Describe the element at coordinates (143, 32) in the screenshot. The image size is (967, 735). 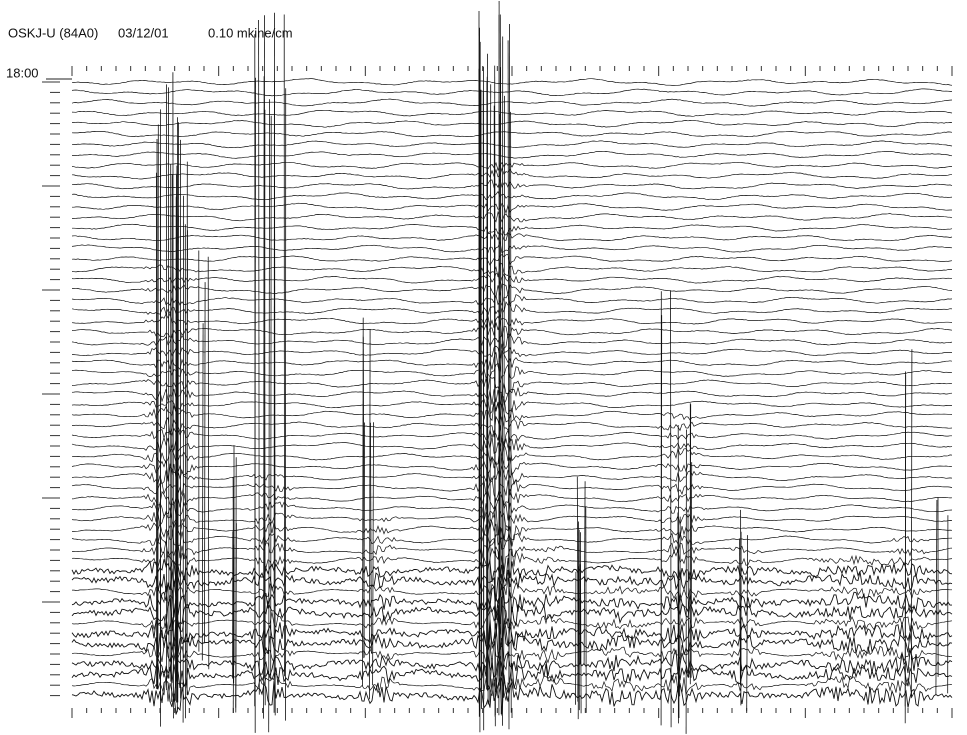
I see `date-label: 03/12/01` at that location.